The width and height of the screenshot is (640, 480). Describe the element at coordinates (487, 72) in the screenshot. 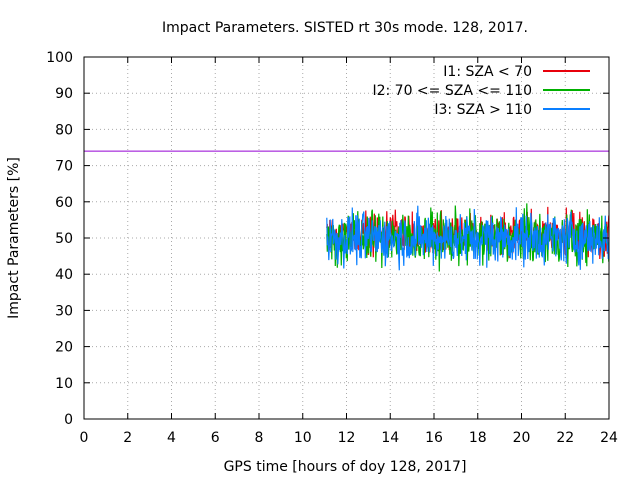

I see `legend-label-1: I1: SZA < 70` at that location.